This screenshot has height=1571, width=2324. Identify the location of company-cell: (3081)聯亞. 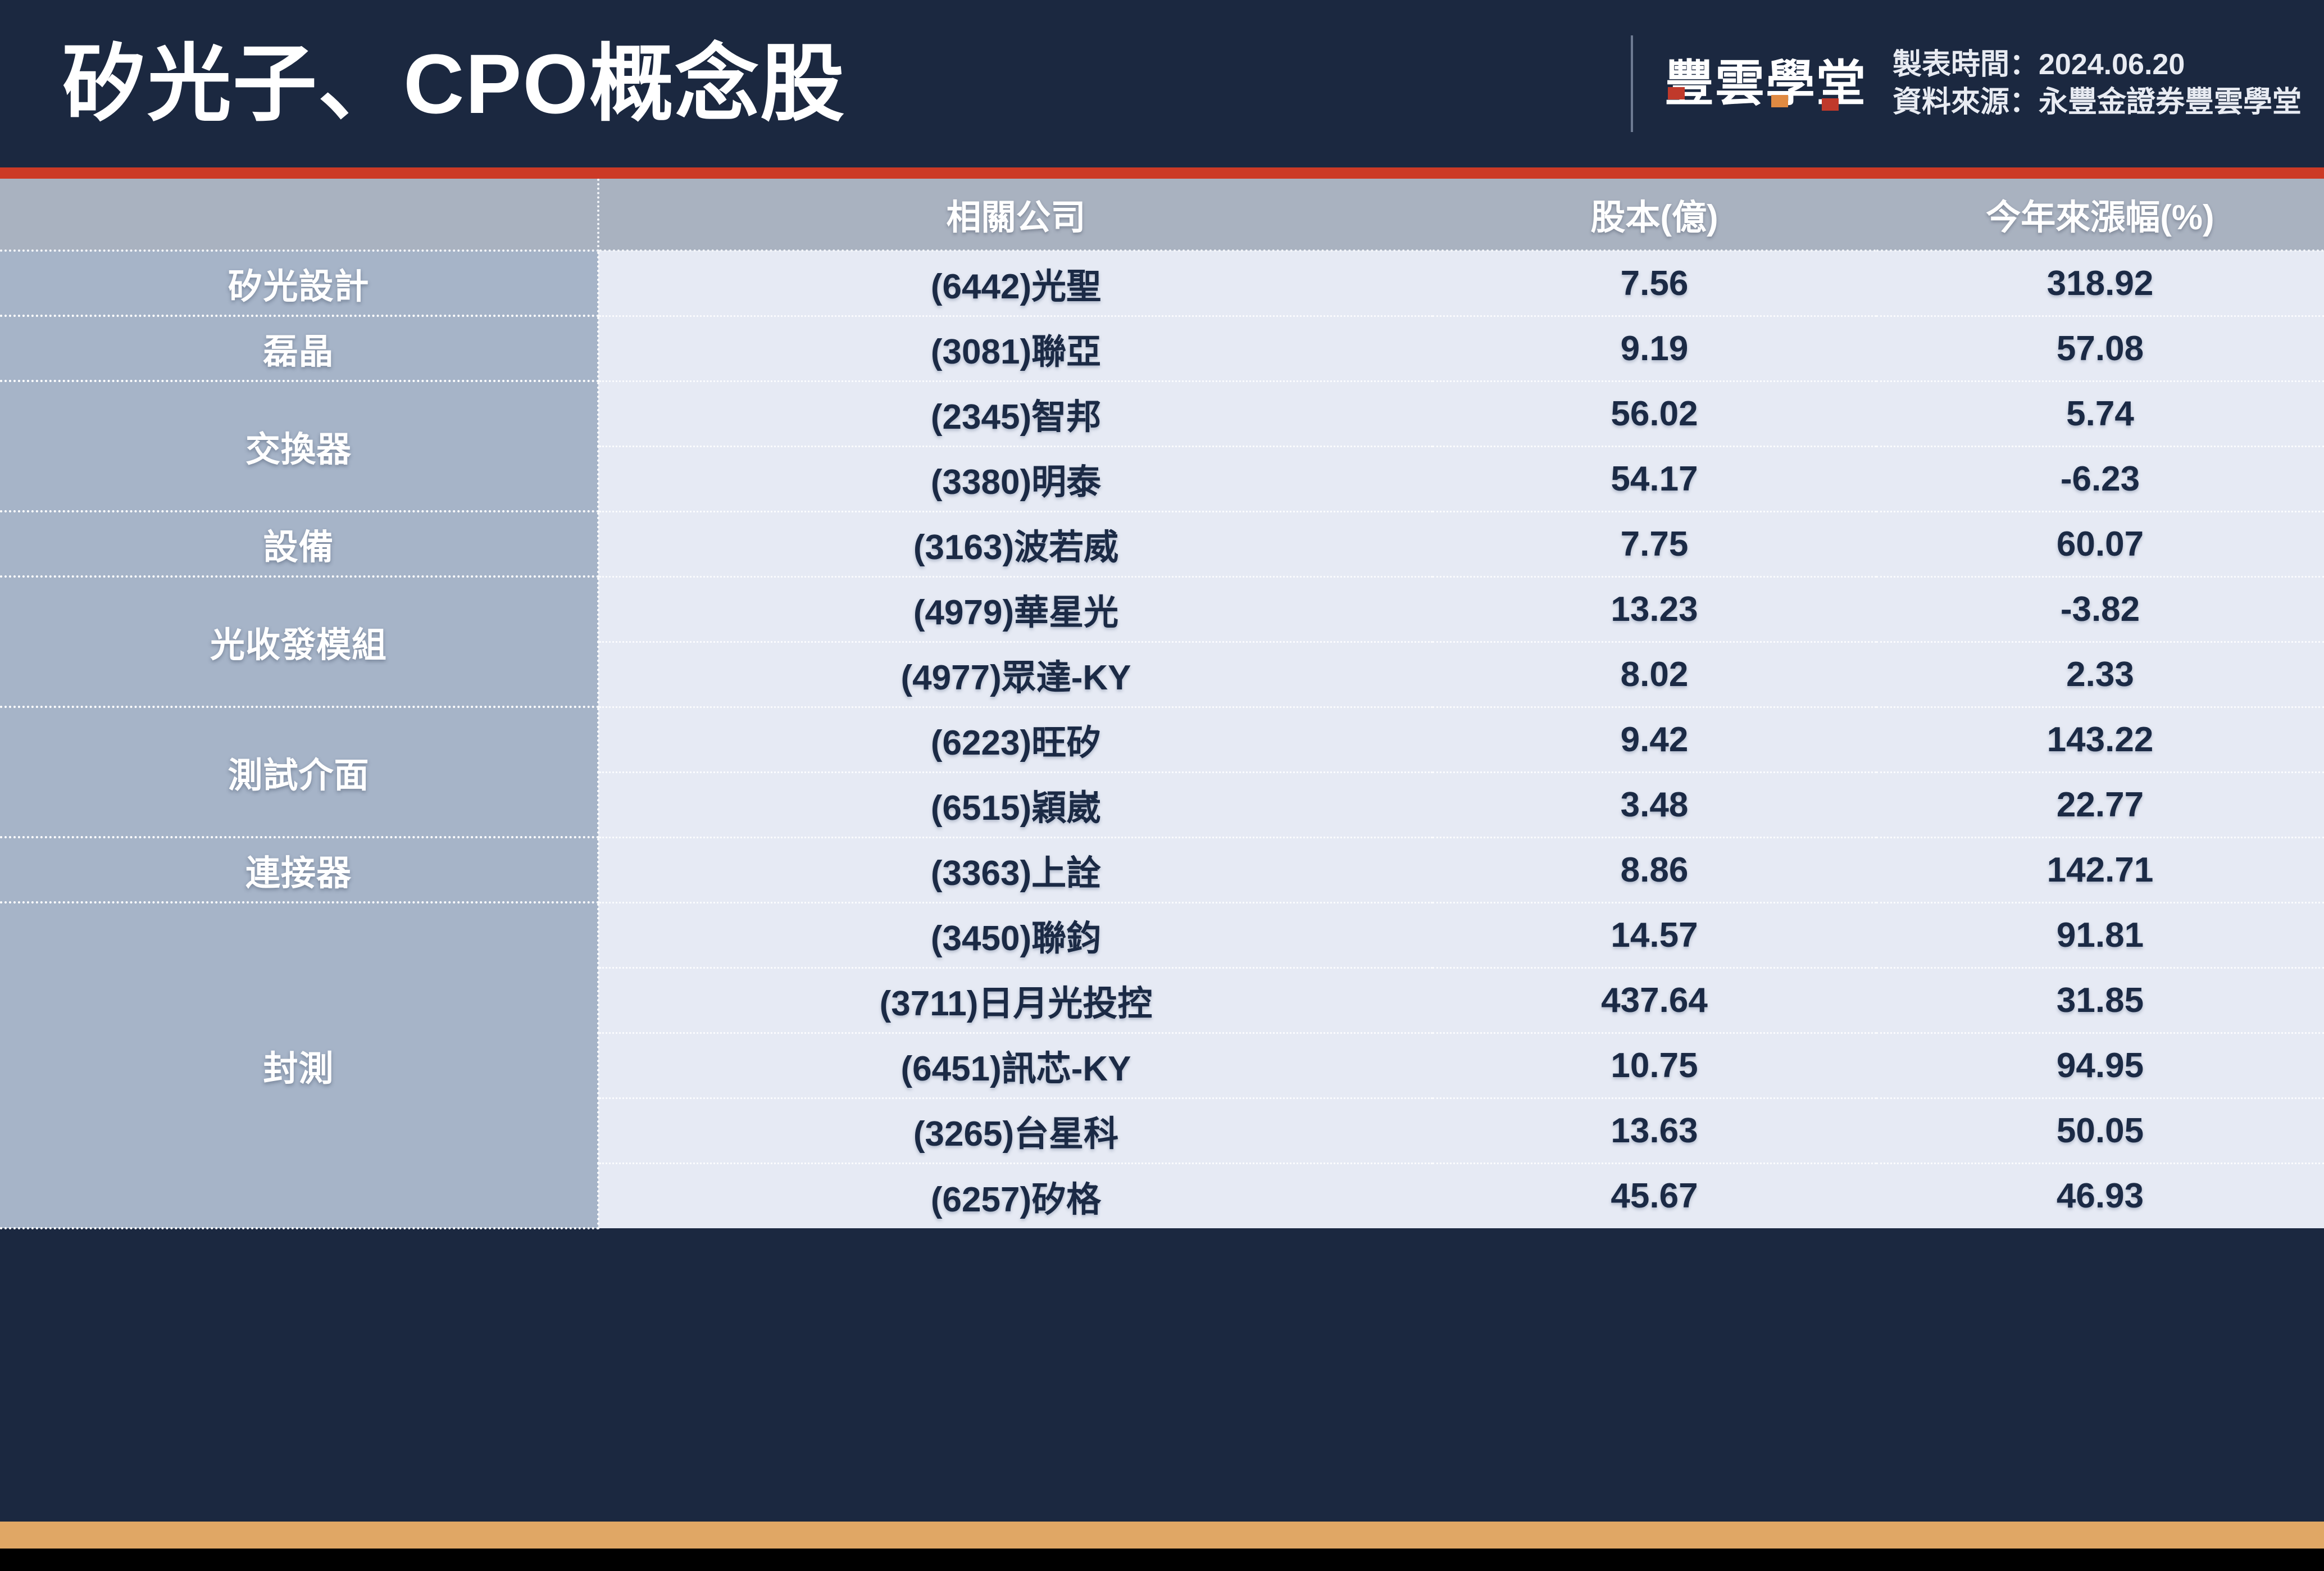
(1015, 349).